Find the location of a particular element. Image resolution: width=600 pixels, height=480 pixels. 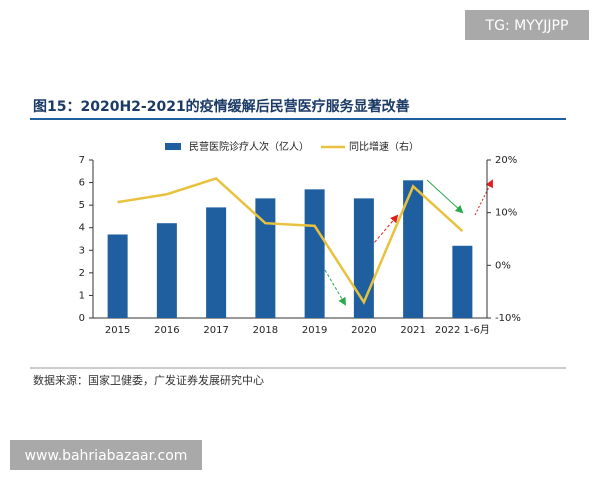

y-tick-label: 0 is located at coordinates (82, 318).